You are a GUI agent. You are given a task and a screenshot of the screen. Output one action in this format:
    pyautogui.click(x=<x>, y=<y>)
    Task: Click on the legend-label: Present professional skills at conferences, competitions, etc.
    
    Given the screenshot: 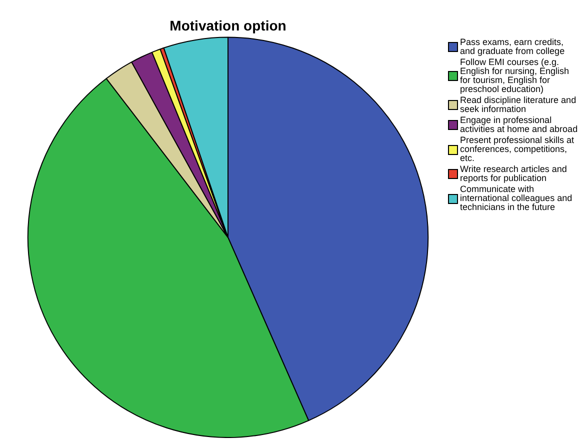 What is the action you would take?
    pyautogui.click(x=518, y=149)
    